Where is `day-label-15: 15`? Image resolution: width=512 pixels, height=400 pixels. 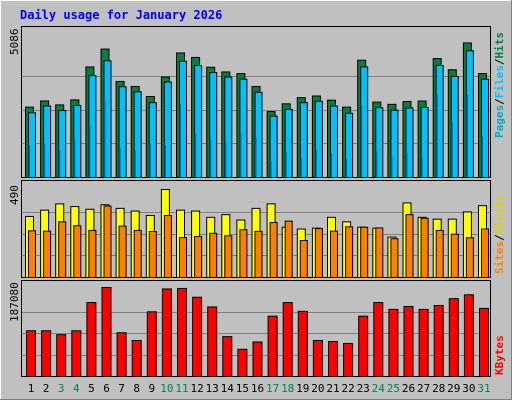
day-label-15: 15 is located at coordinates (242, 388).